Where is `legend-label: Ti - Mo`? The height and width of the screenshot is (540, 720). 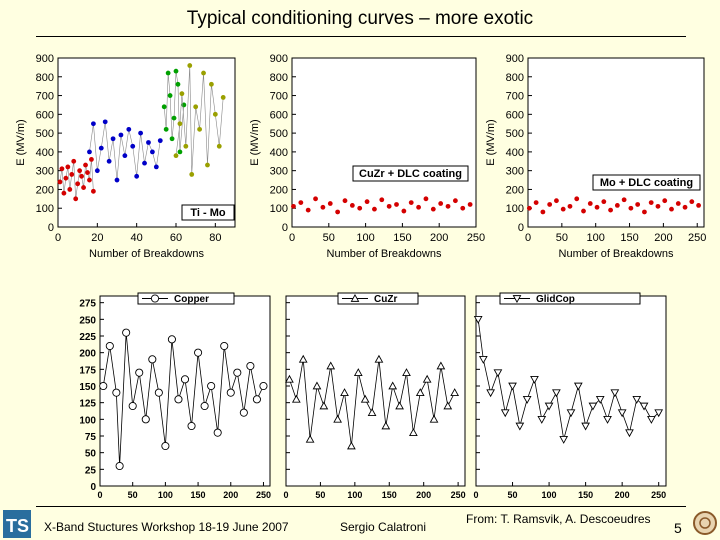 legend-label: Ti - Mo is located at coordinates (208, 213).